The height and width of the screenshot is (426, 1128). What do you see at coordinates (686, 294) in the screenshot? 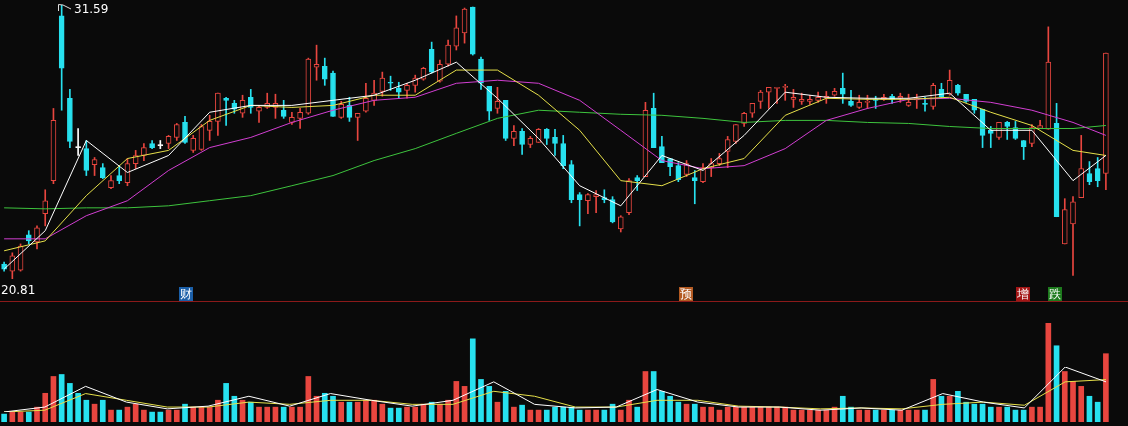
I see `text: 预` at bounding box center [686, 294].